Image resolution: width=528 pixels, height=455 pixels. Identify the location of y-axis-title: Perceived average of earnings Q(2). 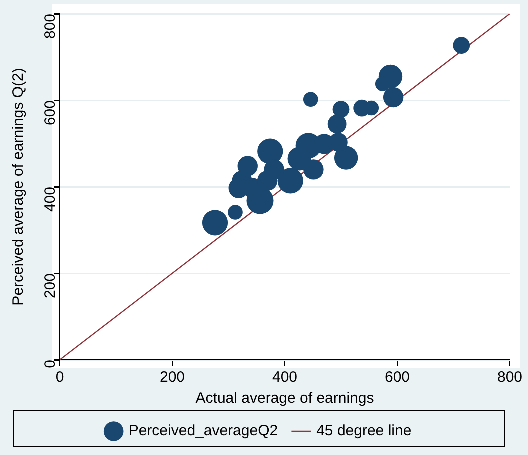
(19, 187).